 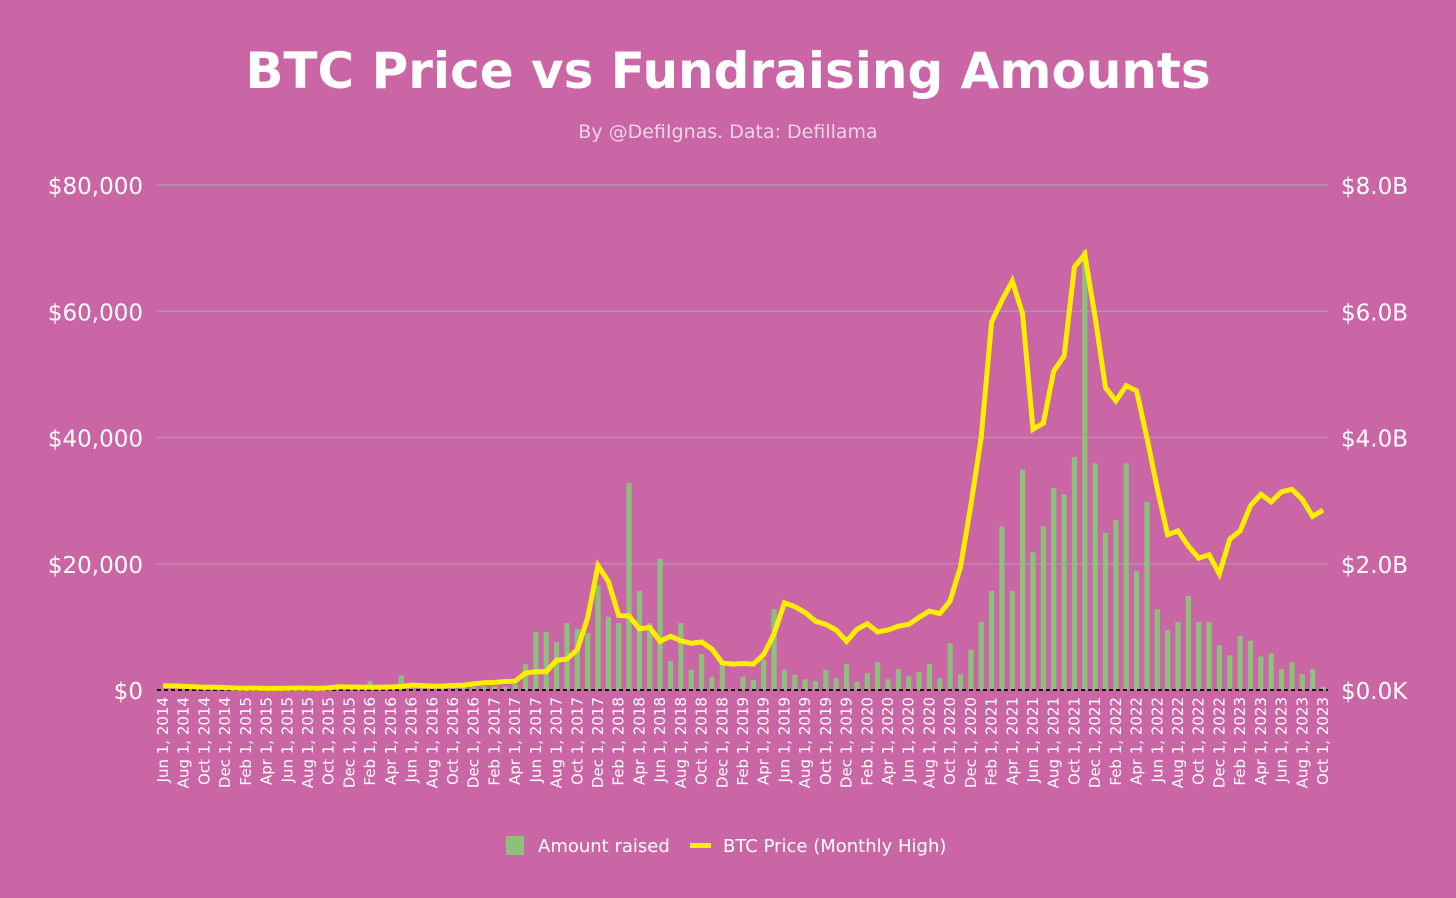 I want to click on x-tick-label: Dec 1, 2017, so click(x=598, y=742).